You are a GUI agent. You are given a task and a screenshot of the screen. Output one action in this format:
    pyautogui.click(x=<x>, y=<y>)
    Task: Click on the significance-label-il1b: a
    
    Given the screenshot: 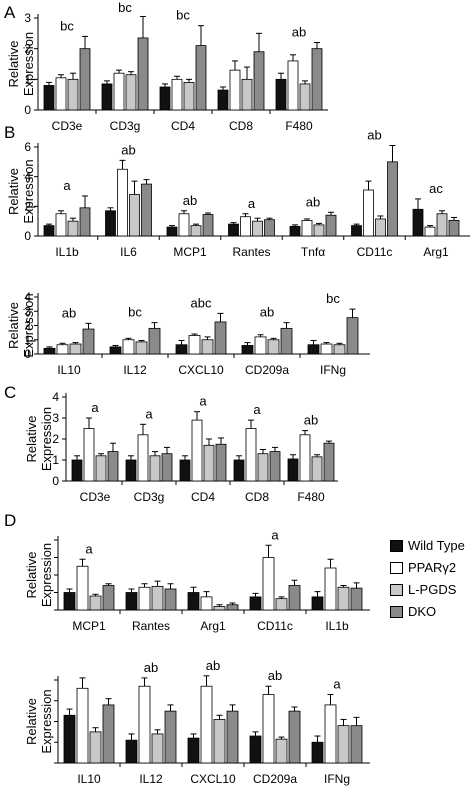 What is the action you would take?
    pyautogui.click(x=67, y=185)
    